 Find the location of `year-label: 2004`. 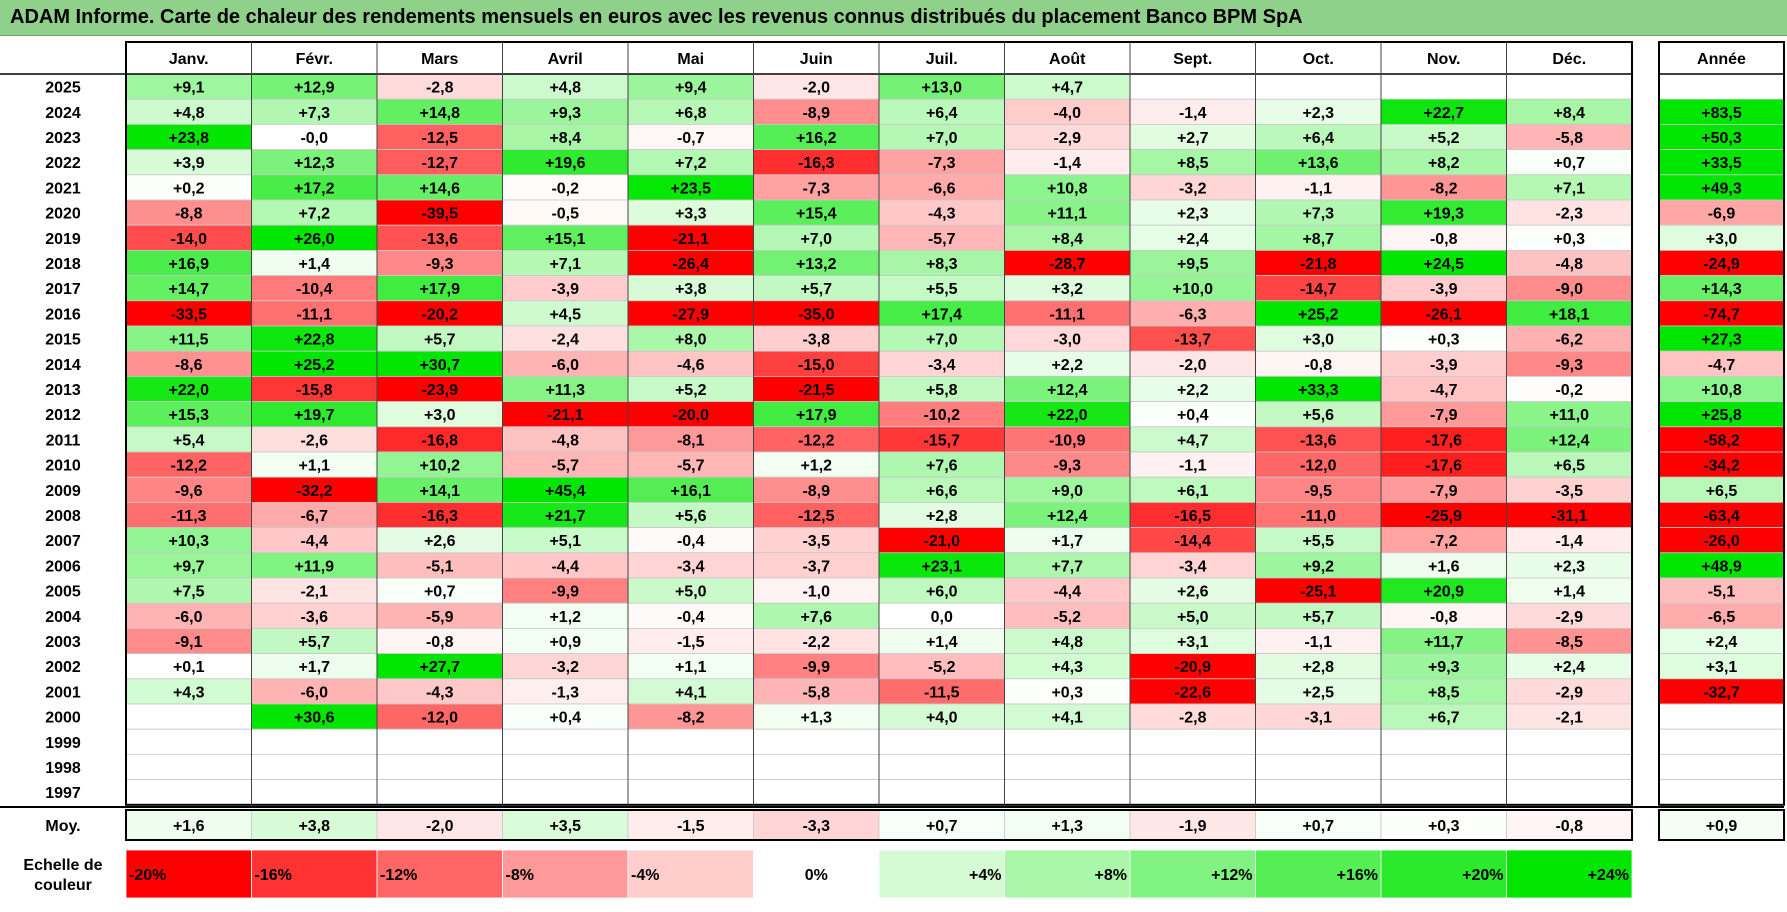

year-label: 2004 is located at coordinates (63, 617).